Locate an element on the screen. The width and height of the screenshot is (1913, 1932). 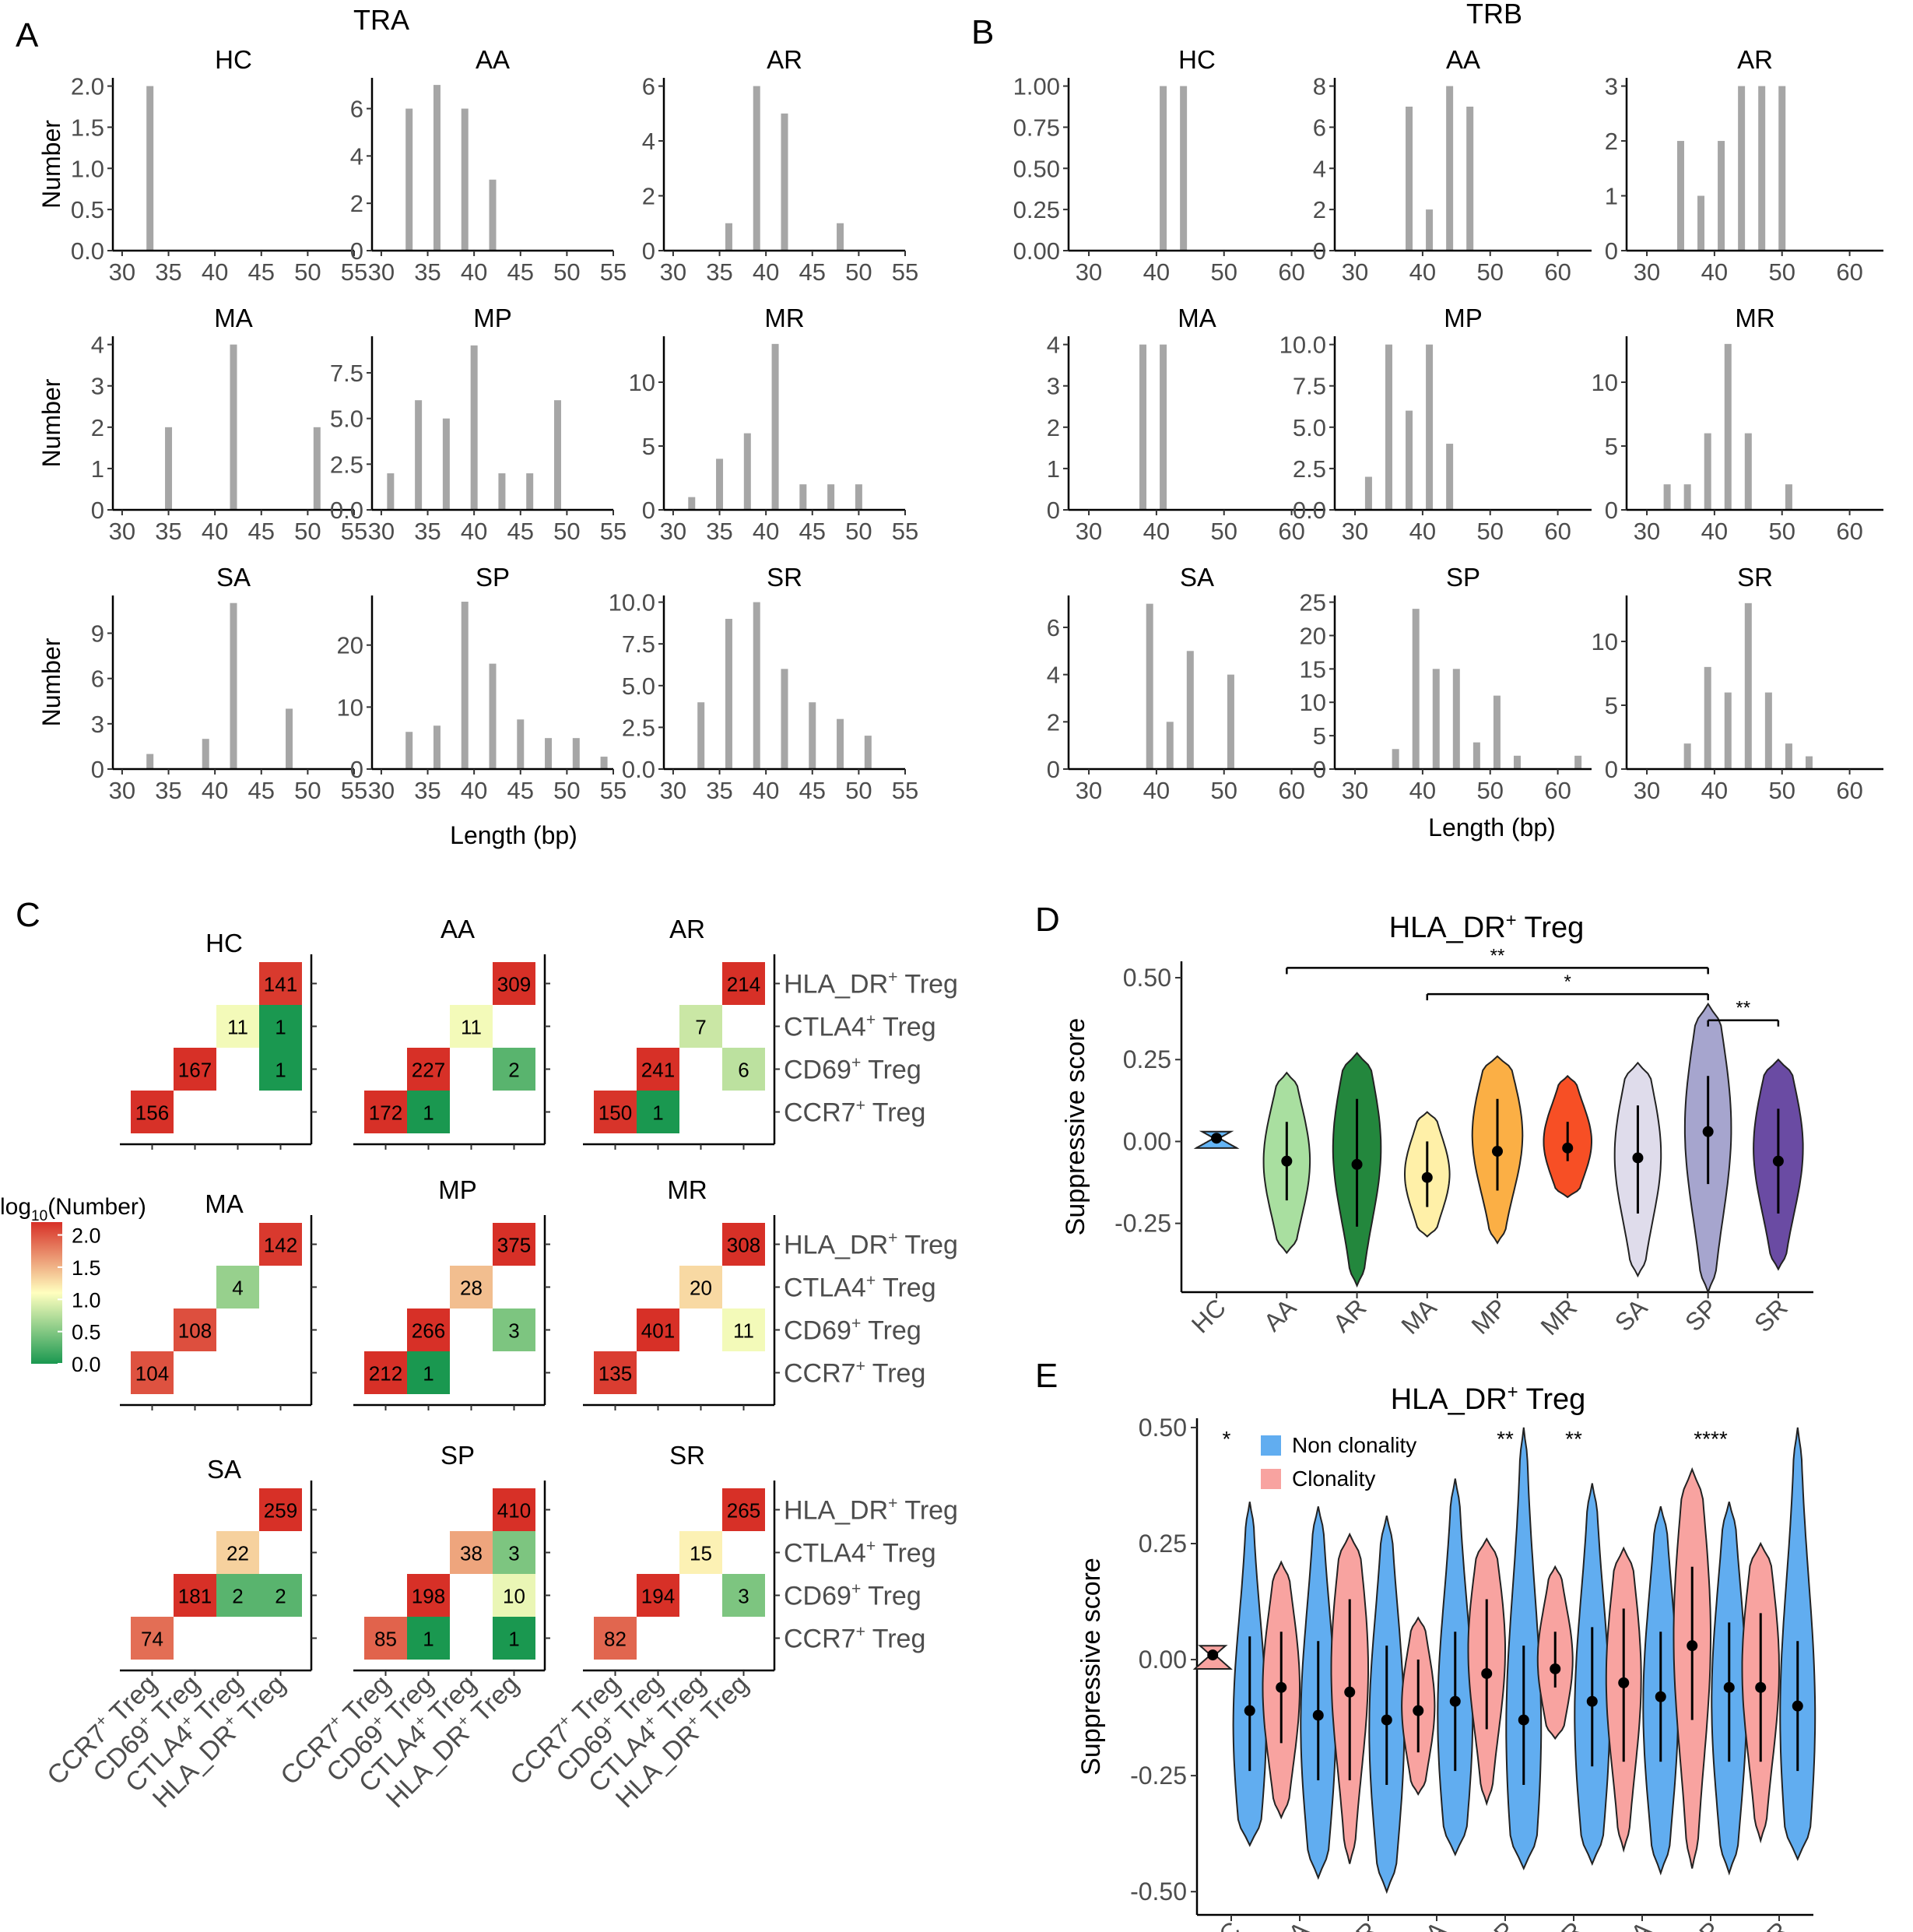
y-tick-label: -0.25 is located at coordinates (1158, 1776).